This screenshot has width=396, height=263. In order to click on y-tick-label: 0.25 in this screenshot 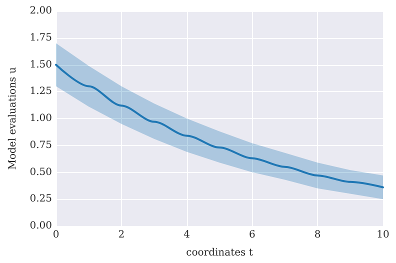, I will do `click(41, 199)`.